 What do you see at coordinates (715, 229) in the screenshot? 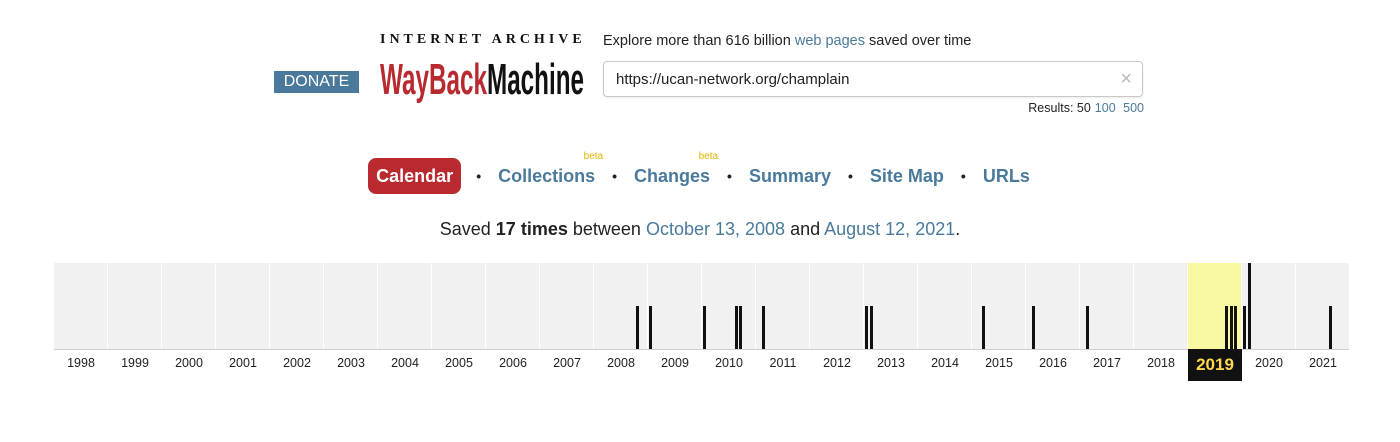
I see `first-capture-link: October 13, 2008` at bounding box center [715, 229].